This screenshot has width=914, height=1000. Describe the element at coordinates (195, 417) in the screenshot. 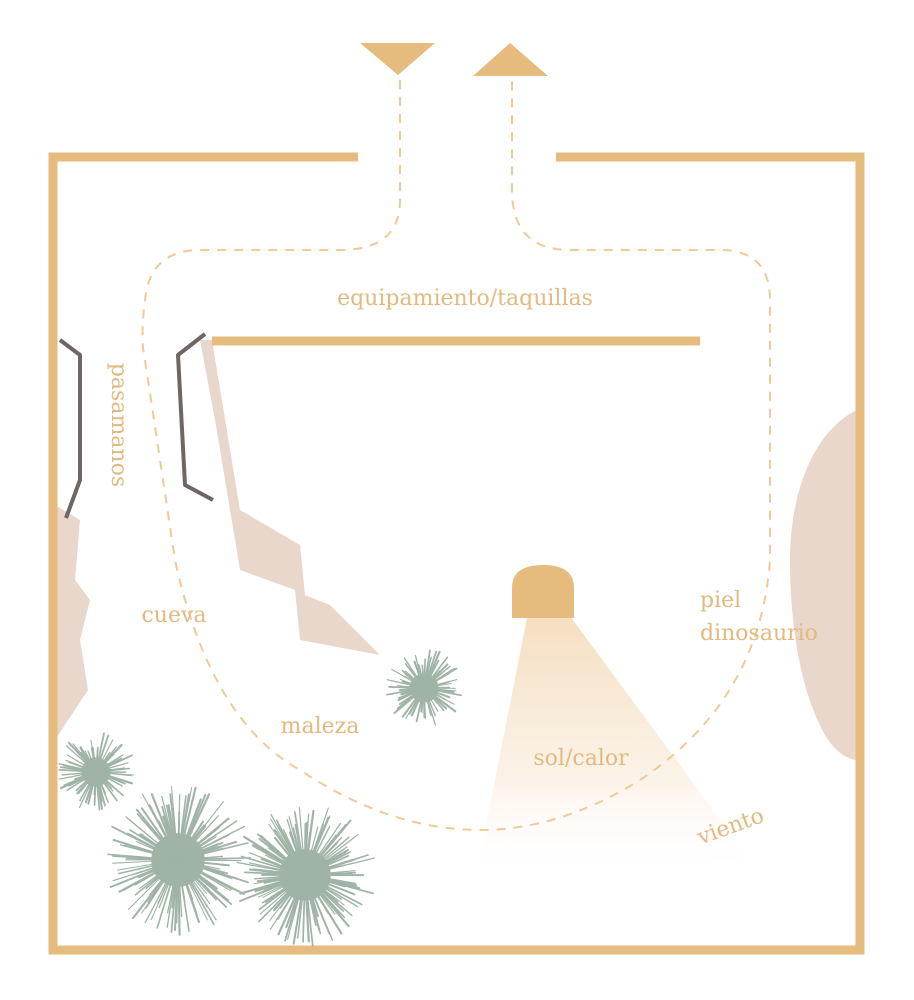

I see `handrail-right` at that location.